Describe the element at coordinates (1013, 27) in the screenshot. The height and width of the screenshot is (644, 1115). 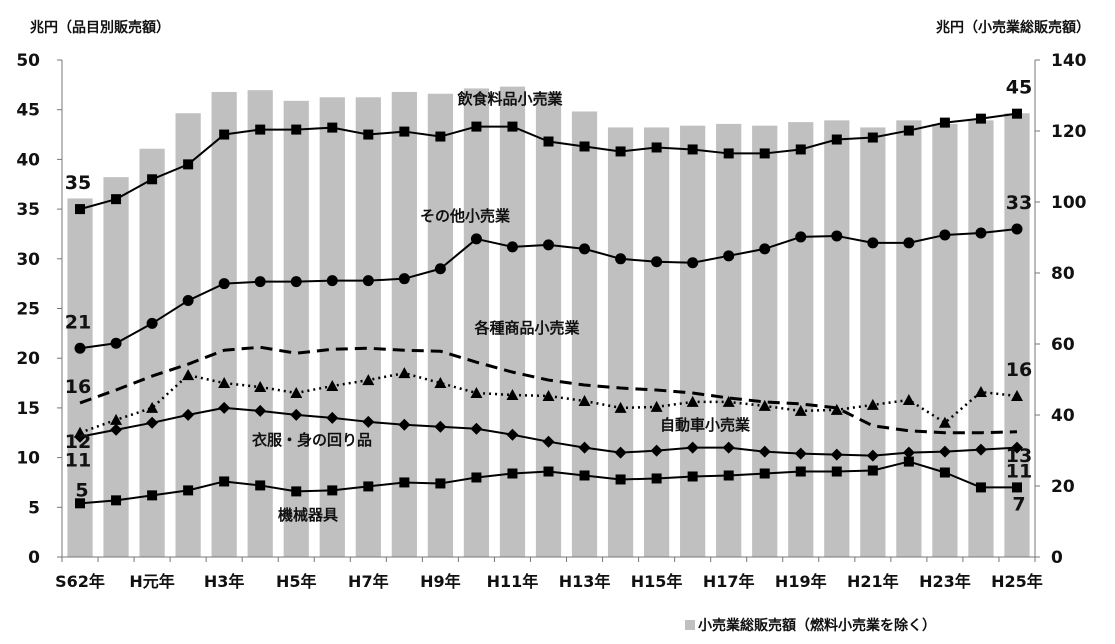
I see `right-axis-title: 兆円（小売業総販売額）` at that location.